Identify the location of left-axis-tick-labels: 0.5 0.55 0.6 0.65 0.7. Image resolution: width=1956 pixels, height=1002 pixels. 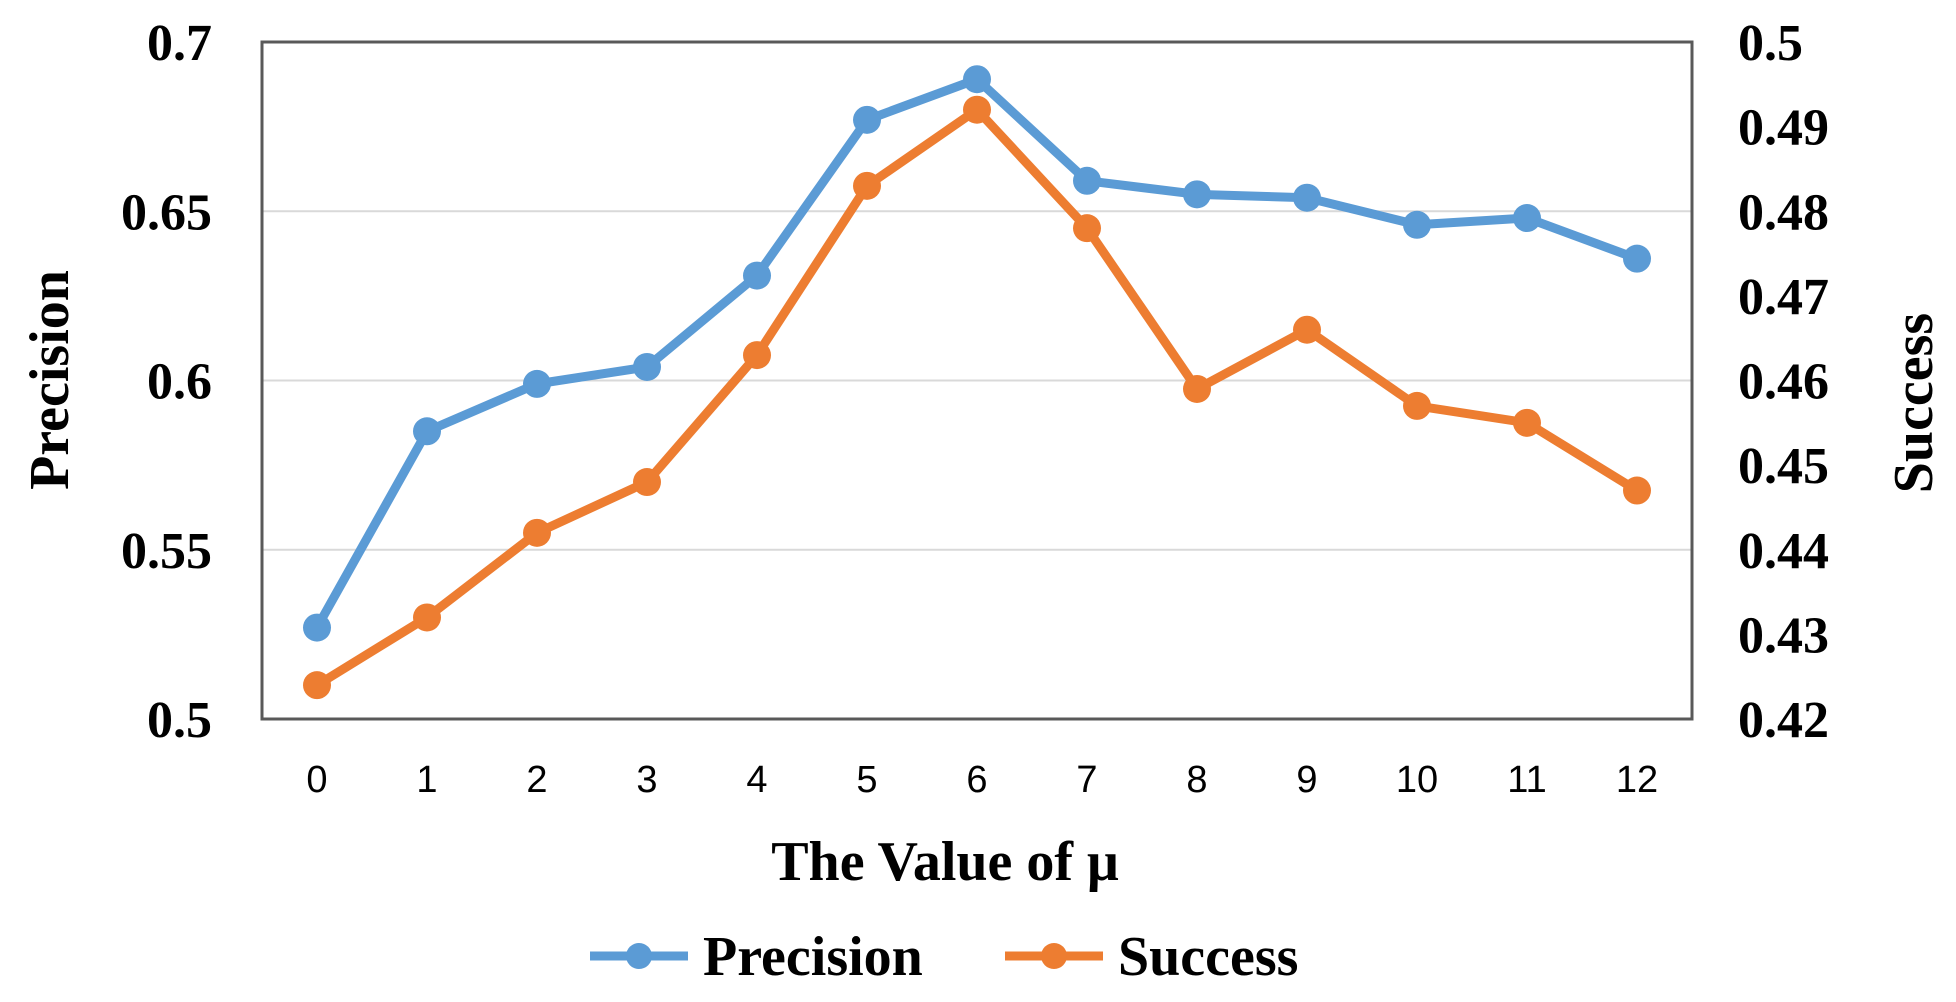
(166, 382).